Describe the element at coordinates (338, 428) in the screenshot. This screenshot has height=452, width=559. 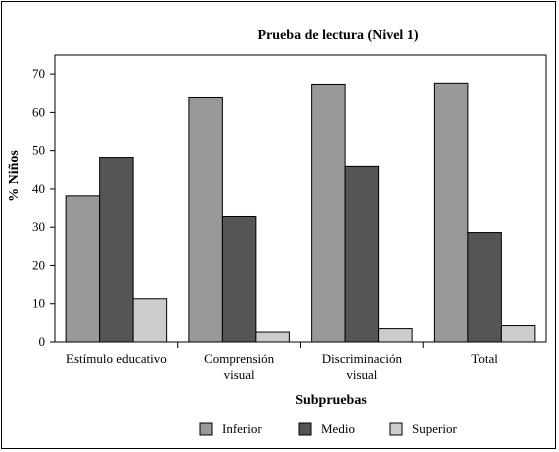
I see `legend-label-medio: Medio` at that location.